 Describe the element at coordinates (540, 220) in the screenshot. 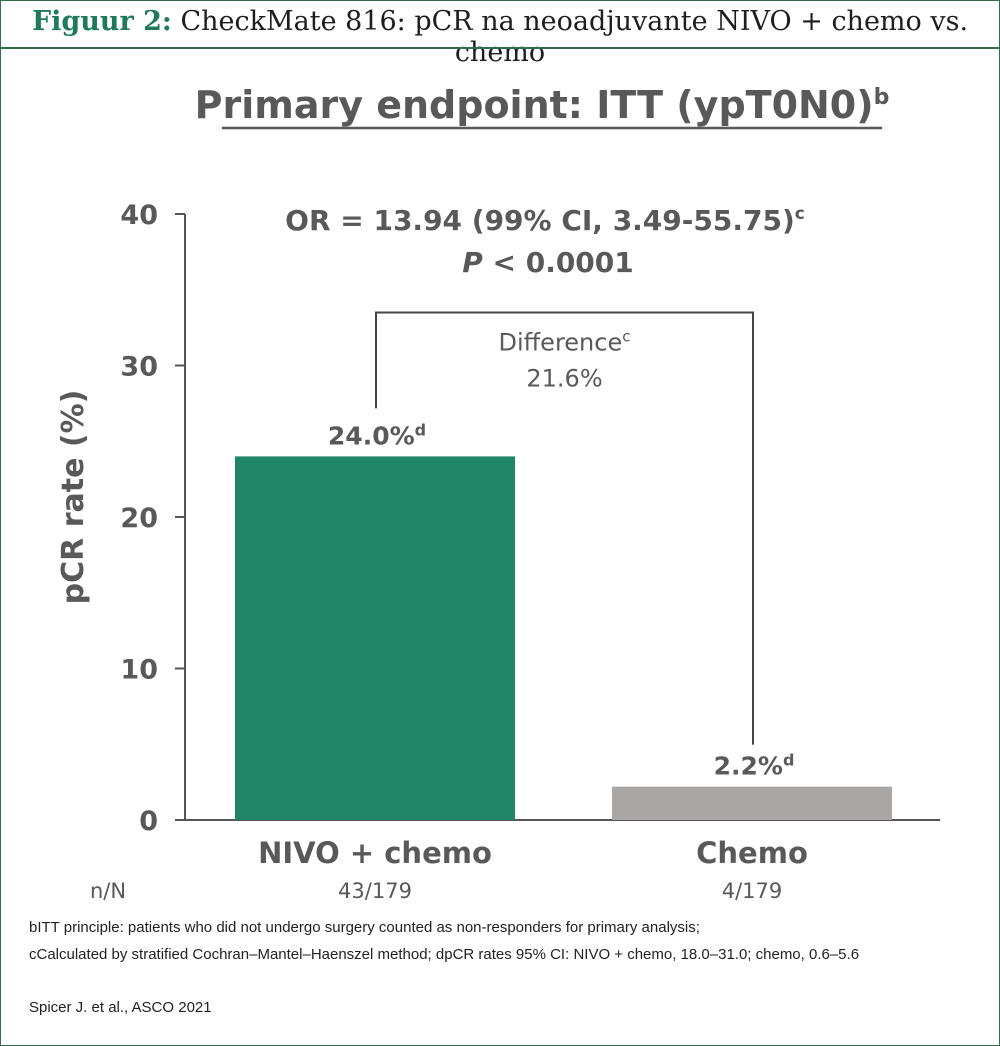

I see `odds-ratio-text: OR = 13.94 (99% CI, 3.49-55.75)` at that location.